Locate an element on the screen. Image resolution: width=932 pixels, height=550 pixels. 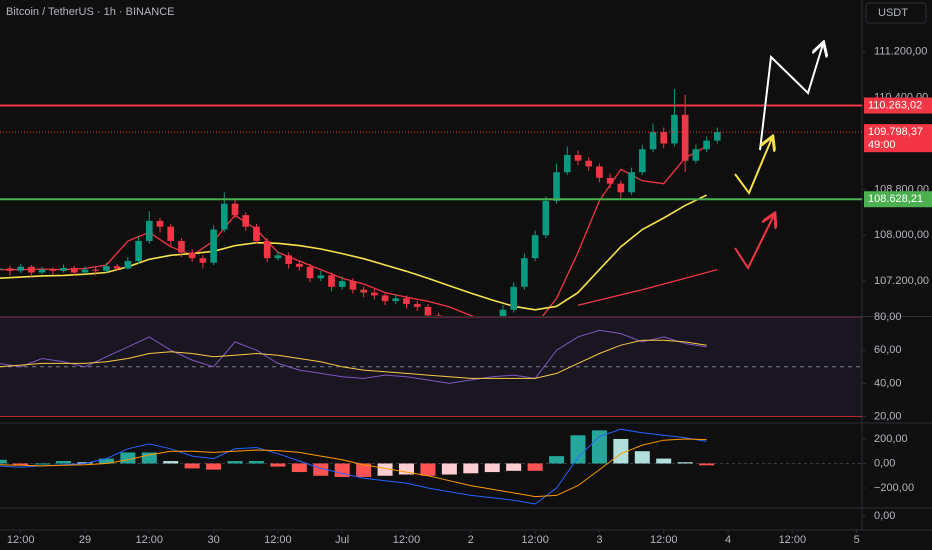
countdown-label: 49:00 is located at coordinates (882, 145).